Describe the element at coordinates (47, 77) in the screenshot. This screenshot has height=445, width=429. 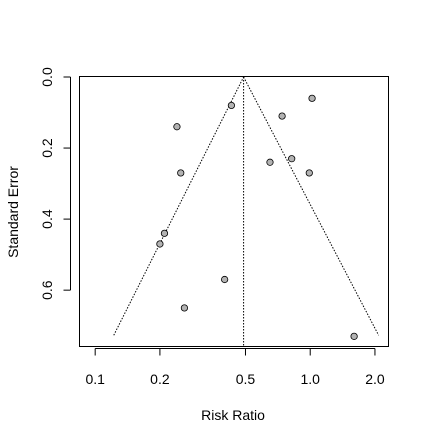
I see `y-tick-label: 0.0` at that location.